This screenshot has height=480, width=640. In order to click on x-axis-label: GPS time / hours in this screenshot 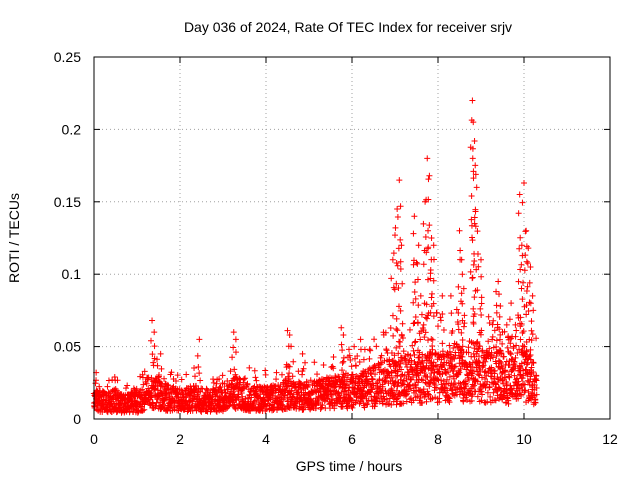, I will do `click(349, 466)`.